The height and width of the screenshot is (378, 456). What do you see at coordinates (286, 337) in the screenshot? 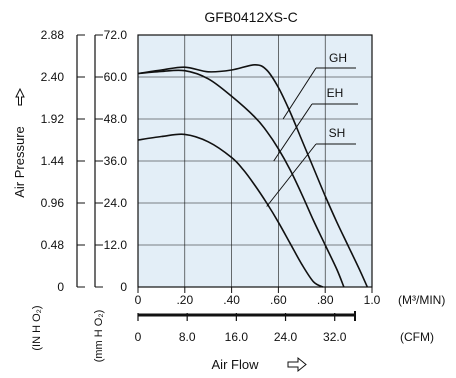
I see `x2-tick-label: 24.0` at bounding box center [286, 337].